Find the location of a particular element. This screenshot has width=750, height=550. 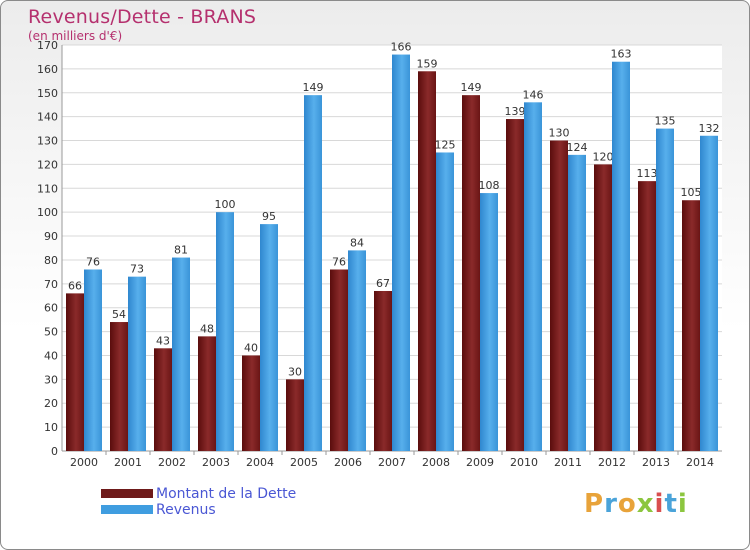

data-label-dette: 67 is located at coordinates (383, 283).